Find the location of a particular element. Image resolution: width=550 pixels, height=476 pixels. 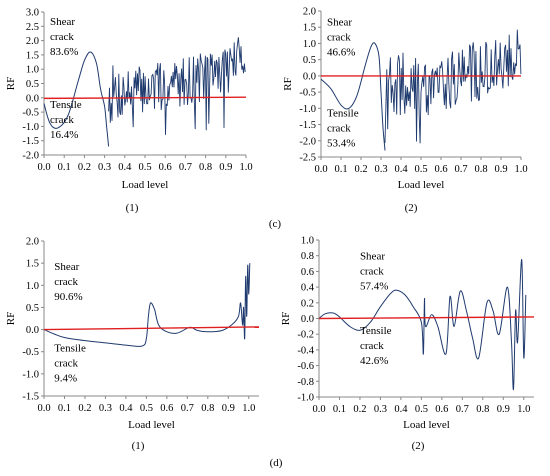

row-label-c: (c) is located at coordinates (275, 224).